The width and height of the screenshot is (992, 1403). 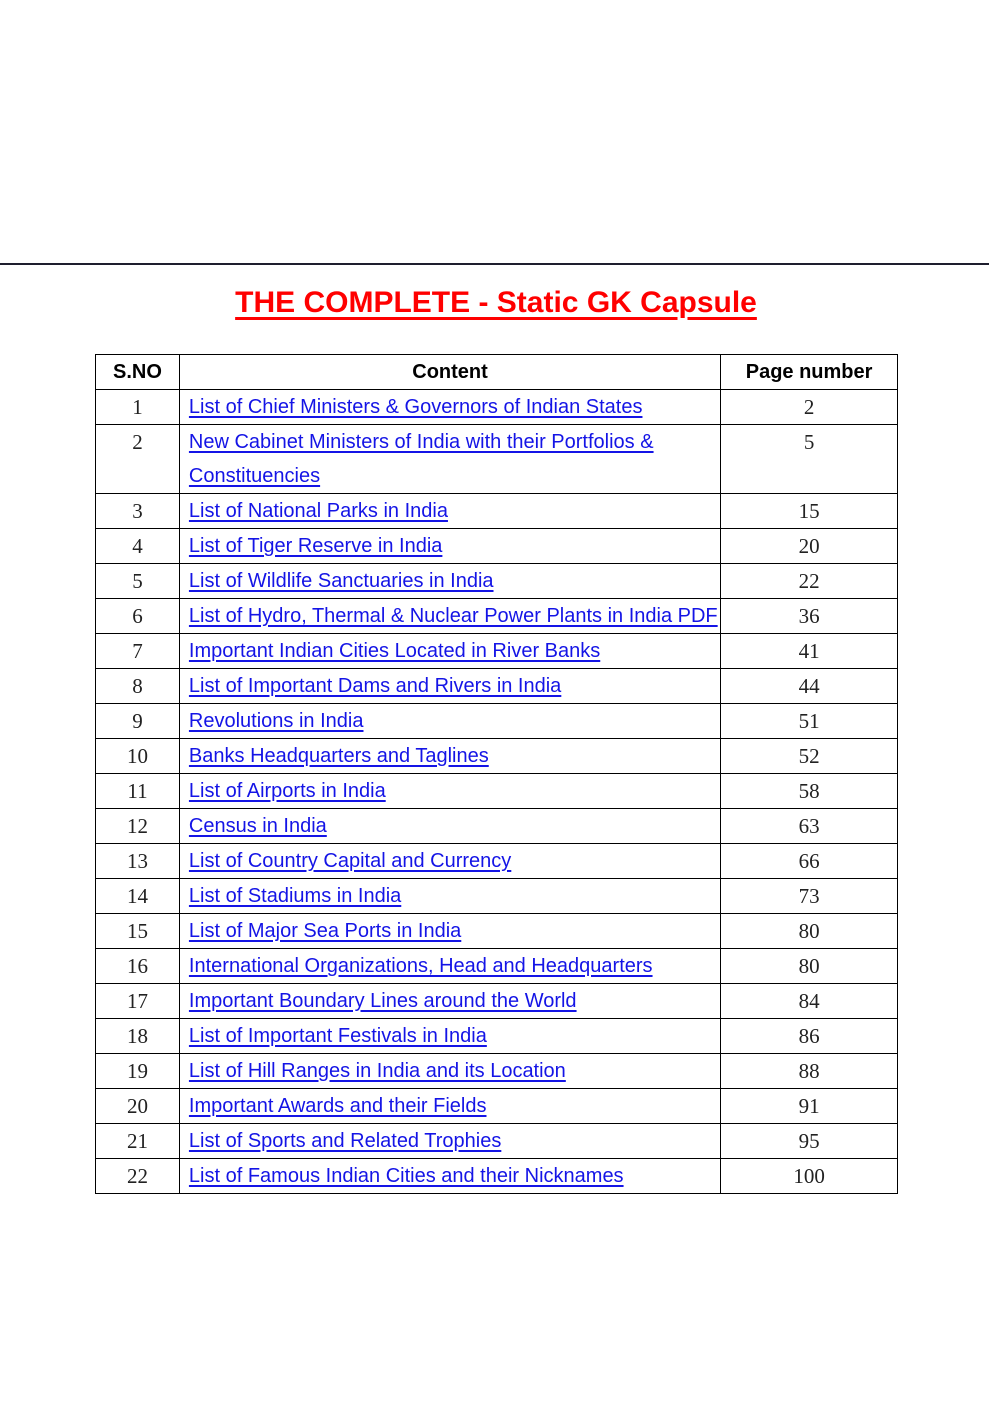 I want to click on row-content: Revolutions in India, so click(x=450, y=721).